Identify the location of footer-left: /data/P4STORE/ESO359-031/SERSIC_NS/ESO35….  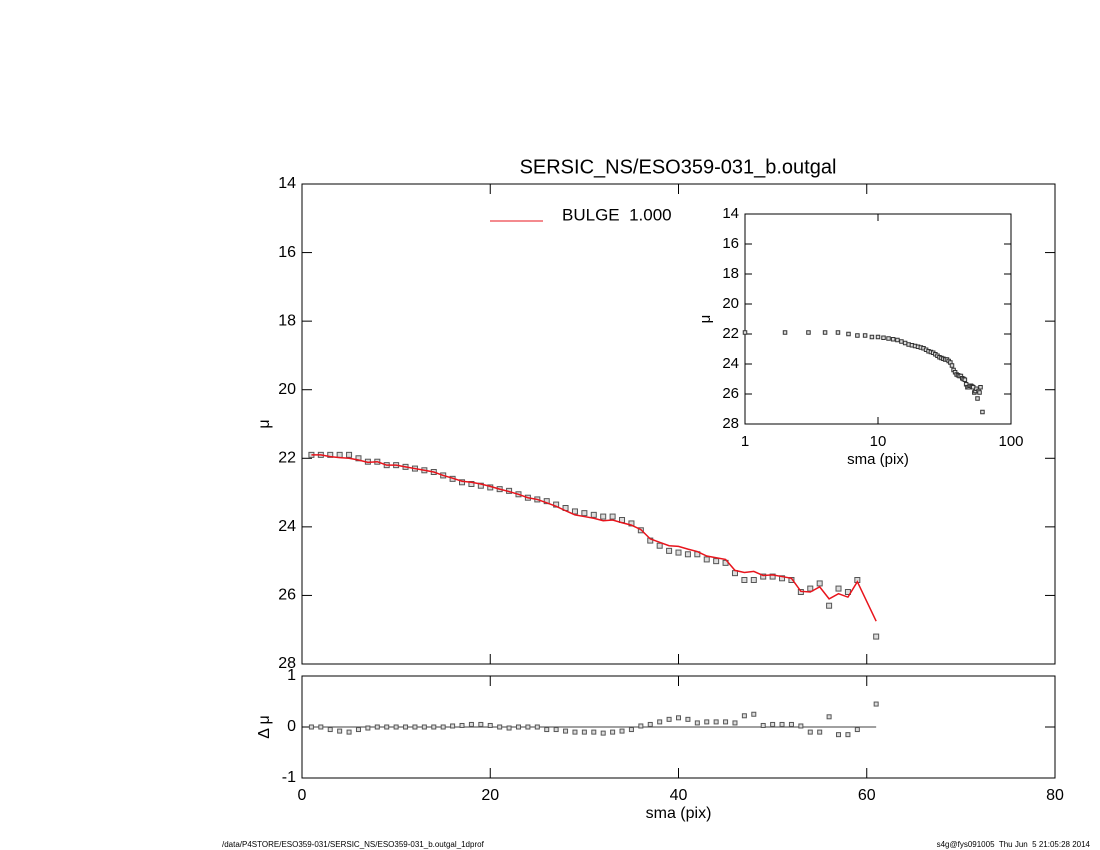
(353, 844).